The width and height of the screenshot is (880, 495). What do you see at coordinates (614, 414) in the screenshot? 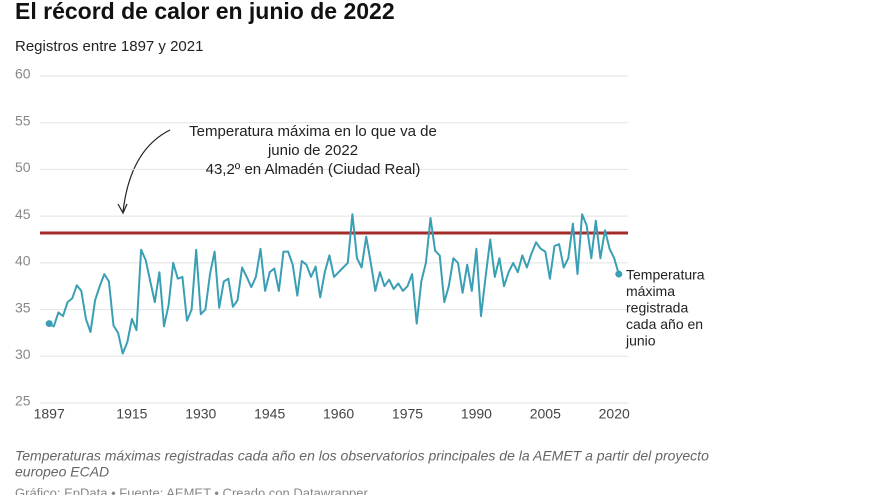
I see `x-tick-label: 2020` at bounding box center [614, 414].